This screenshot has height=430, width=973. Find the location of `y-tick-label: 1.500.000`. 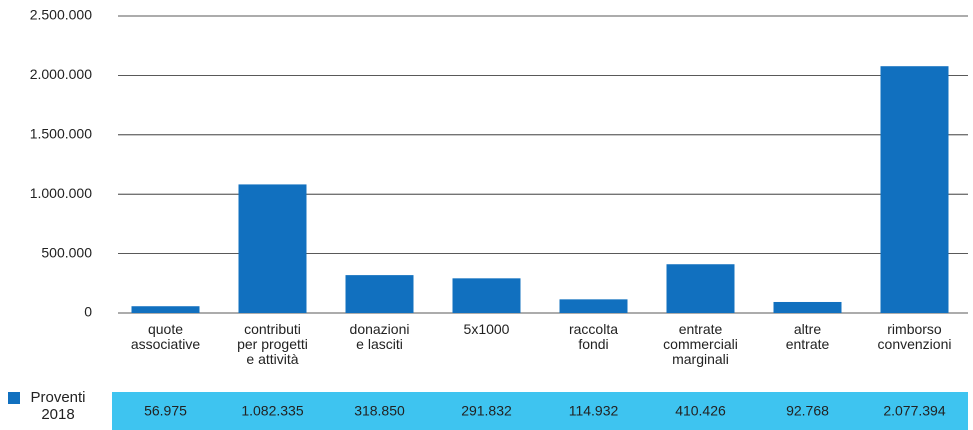

y-tick-label: 1.500.000 is located at coordinates (61, 134).